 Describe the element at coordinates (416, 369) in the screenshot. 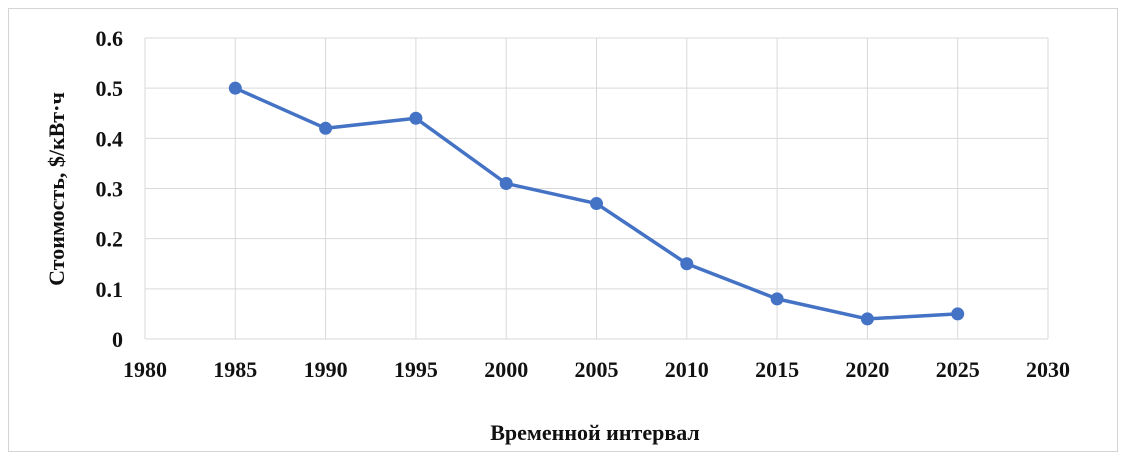

I see `x-tick-label: 1995` at that location.